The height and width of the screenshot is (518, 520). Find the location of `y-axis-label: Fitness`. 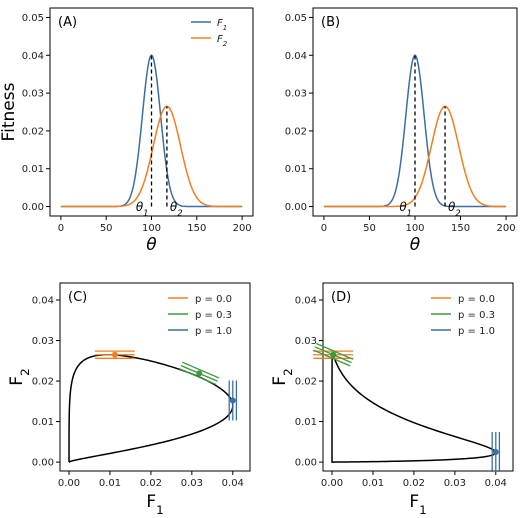

y-axis-label: Fitness is located at coordinates (9, 111).